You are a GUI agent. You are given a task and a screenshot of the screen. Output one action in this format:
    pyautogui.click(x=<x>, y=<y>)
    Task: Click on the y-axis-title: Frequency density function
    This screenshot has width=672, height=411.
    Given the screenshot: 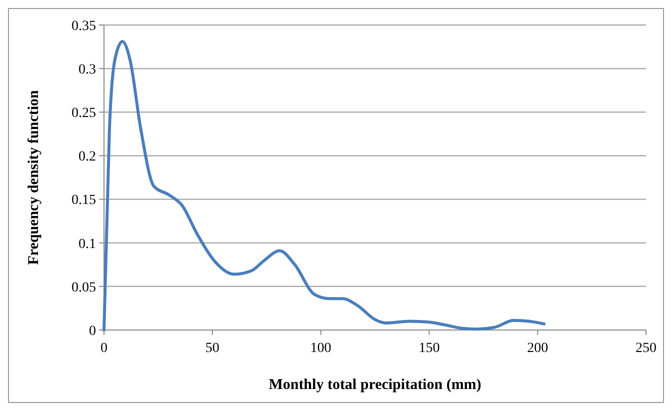 What is the action you would take?
    pyautogui.click(x=34, y=177)
    